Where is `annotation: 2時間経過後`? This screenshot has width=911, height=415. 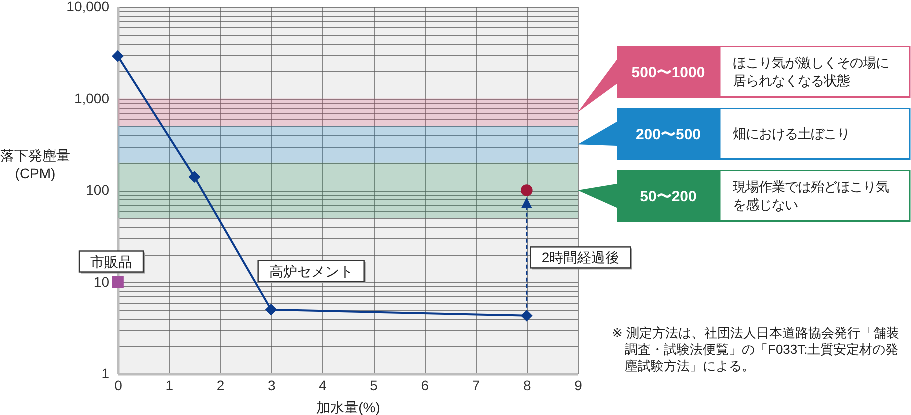
annotation: 2時間経過後 is located at coordinates (581, 258).